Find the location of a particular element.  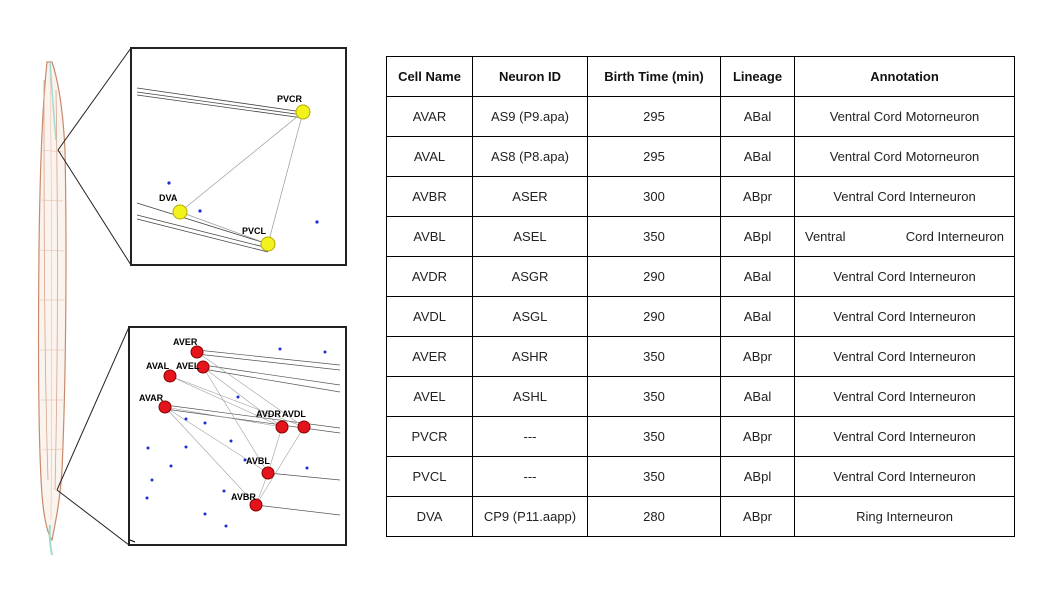

header-lineage: Lineage is located at coordinates (757, 76).